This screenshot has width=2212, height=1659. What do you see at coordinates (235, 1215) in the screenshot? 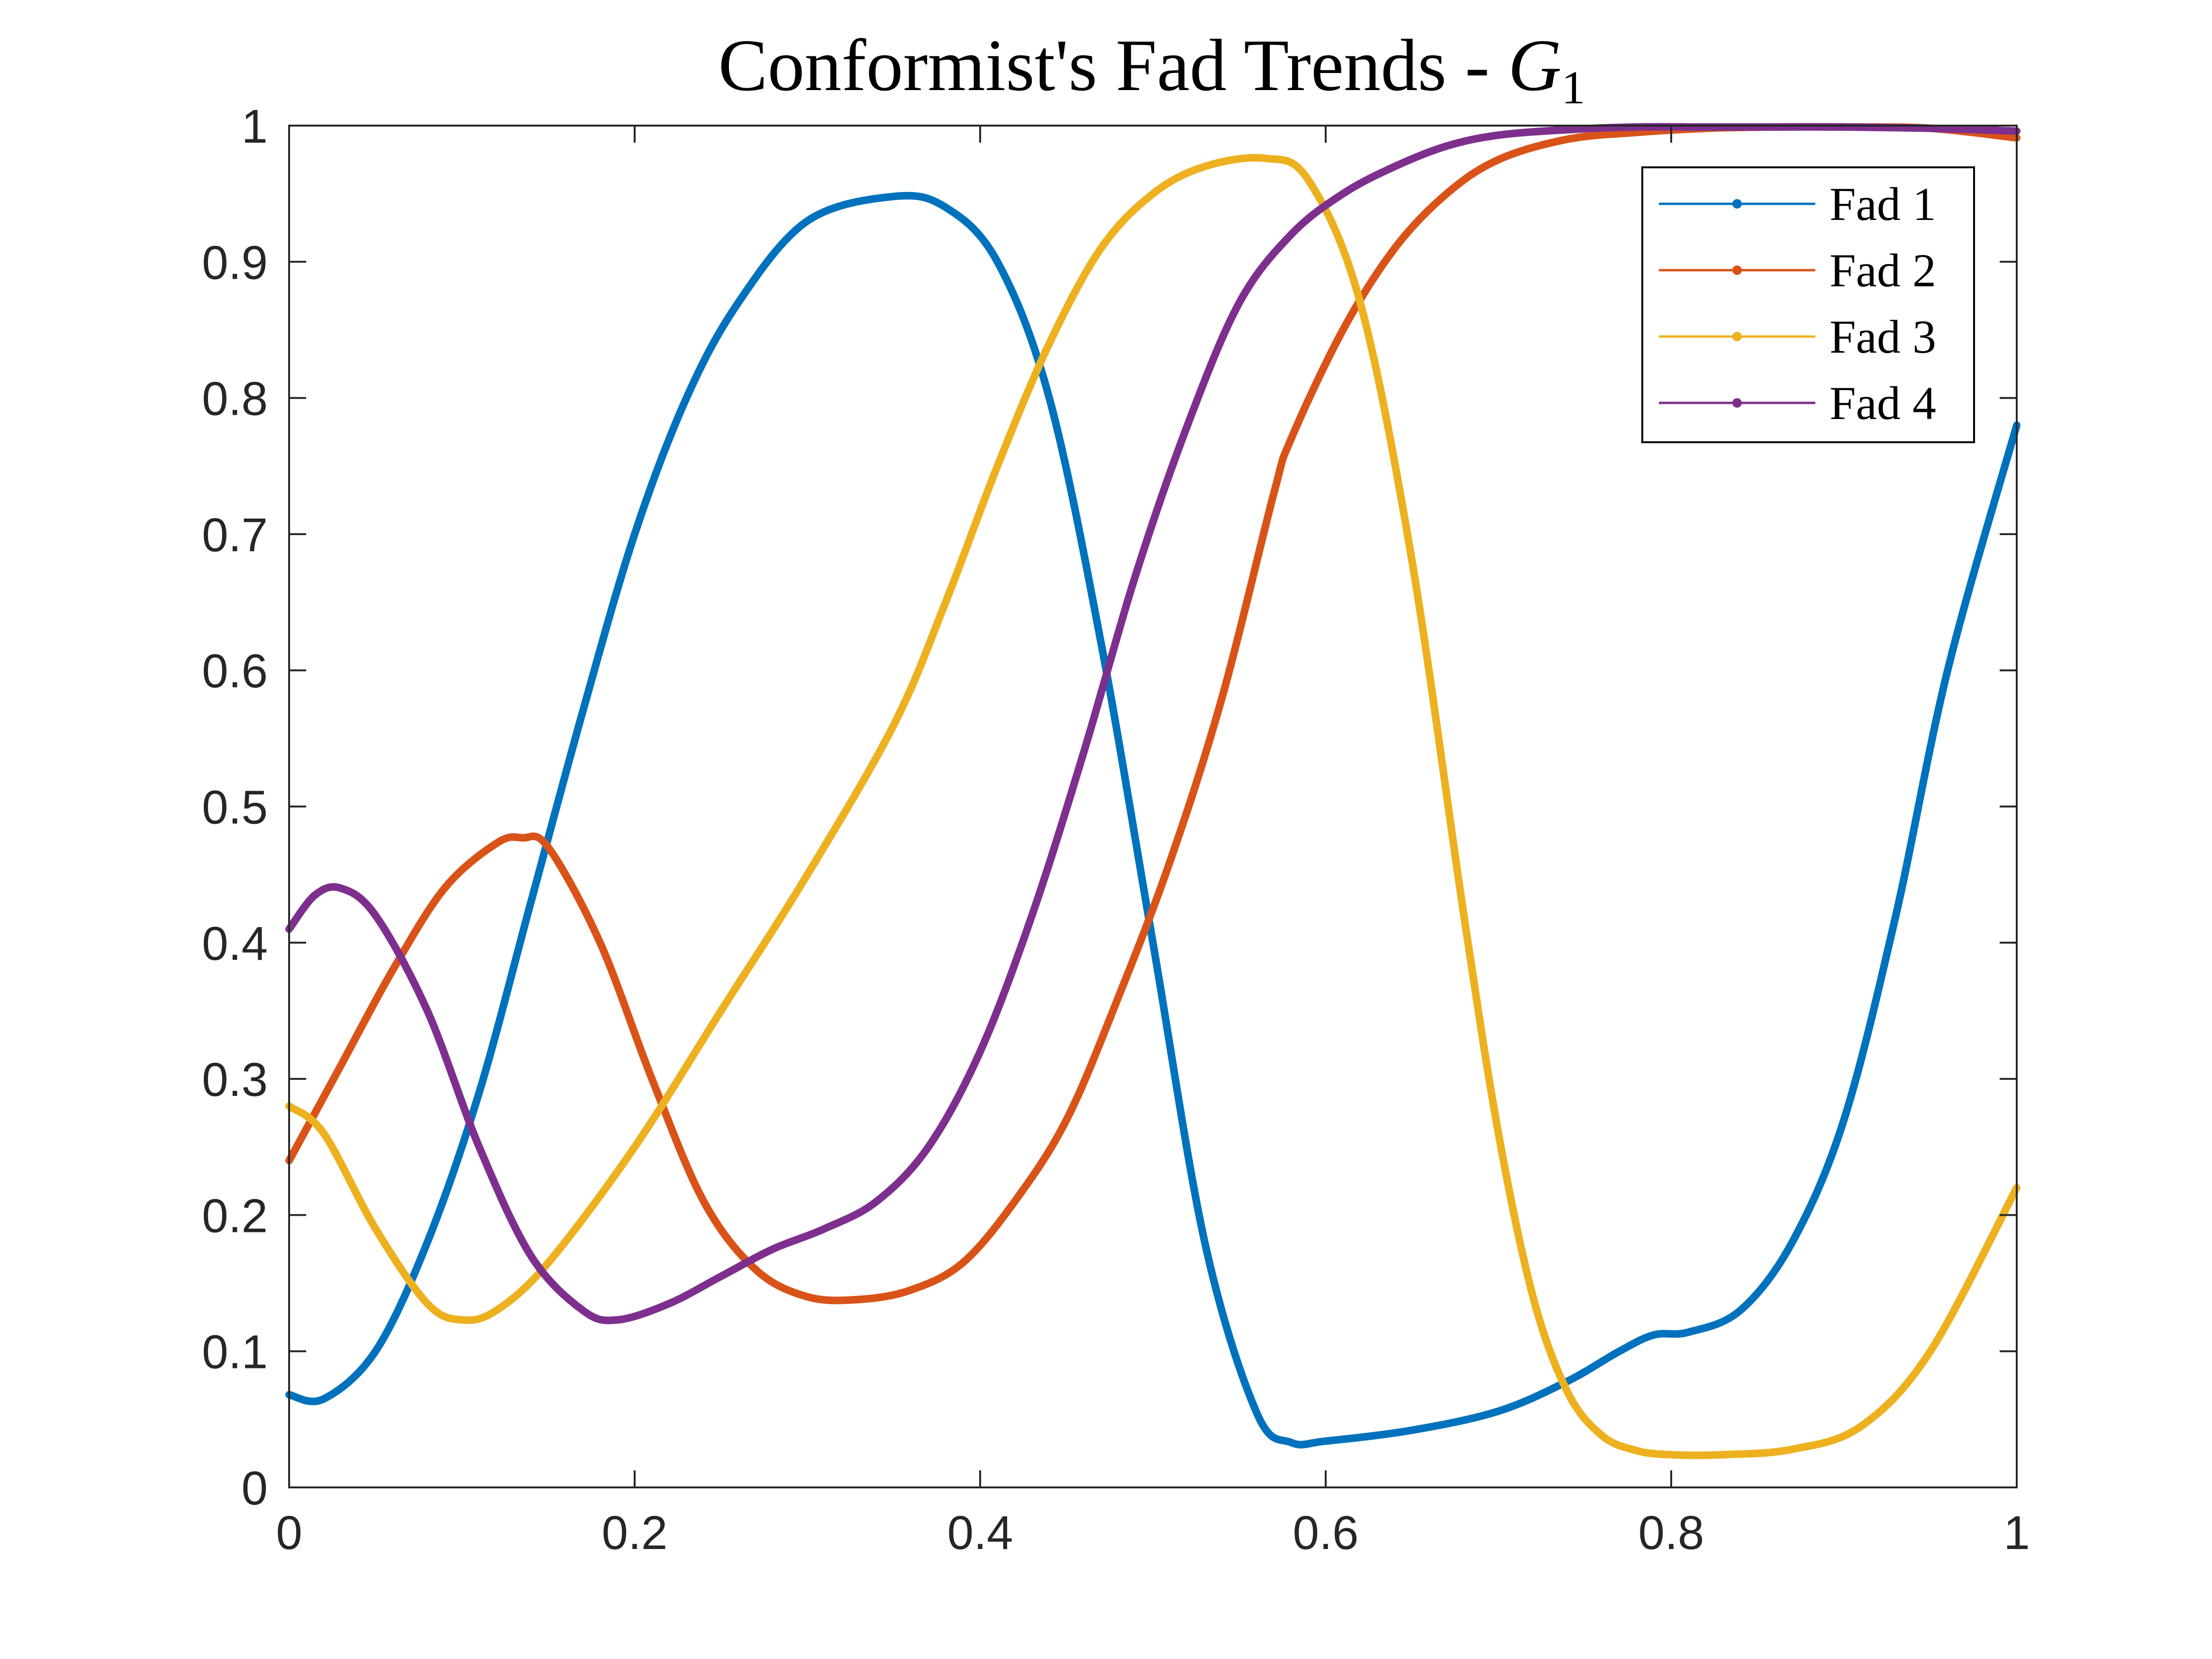
I see `y-tick-label: 0.2` at bounding box center [235, 1215].